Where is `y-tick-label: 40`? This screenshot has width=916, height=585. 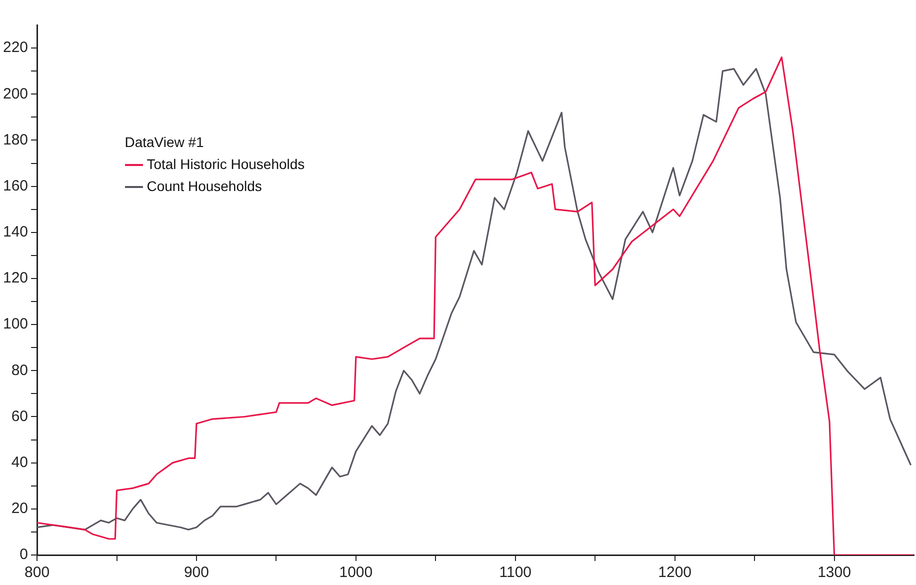 y-tick-label: 40 is located at coordinates (19, 462).